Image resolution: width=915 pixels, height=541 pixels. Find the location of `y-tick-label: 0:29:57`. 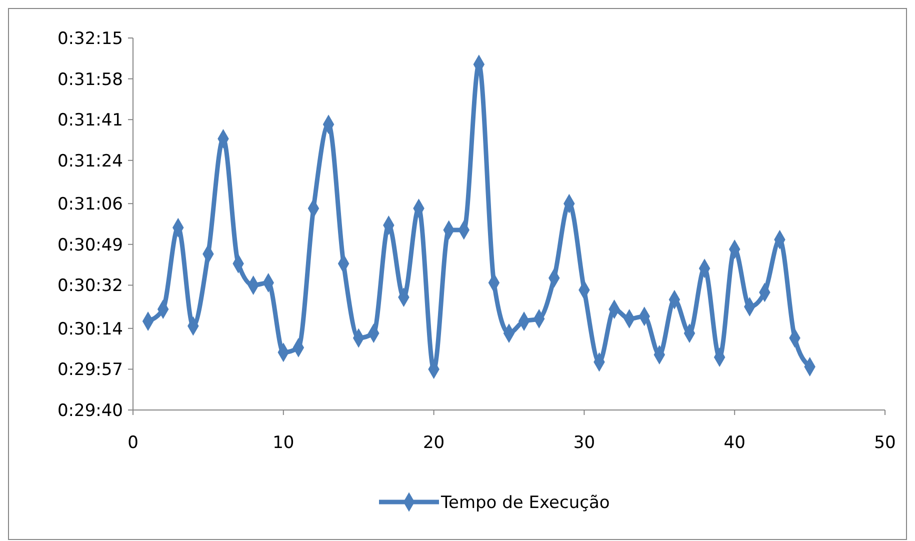

y-tick-label: 0:29:57 is located at coordinates (90, 370).